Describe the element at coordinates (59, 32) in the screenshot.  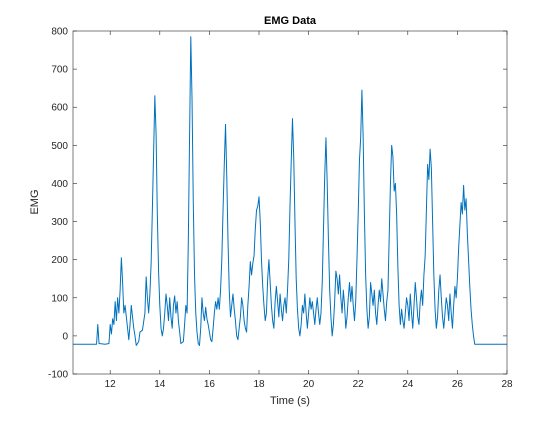
I see `y-tick-label: 800` at that location.